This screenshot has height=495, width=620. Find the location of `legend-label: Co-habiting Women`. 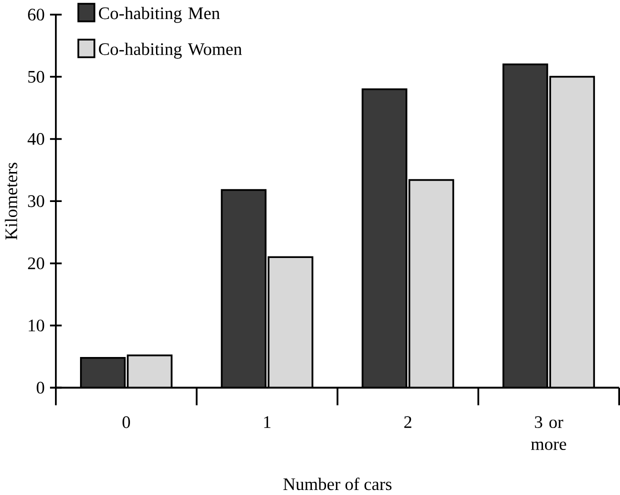

legend-label: Co-habiting Women is located at coordinates (170, 50).